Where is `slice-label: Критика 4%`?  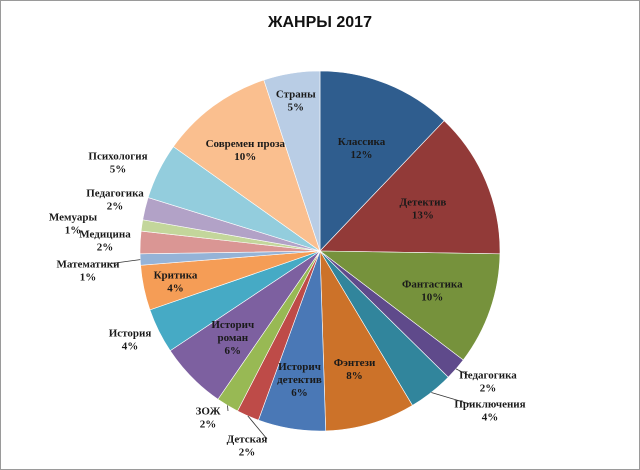
slice-label: Критика 4% is located at coordinates (176, 282).